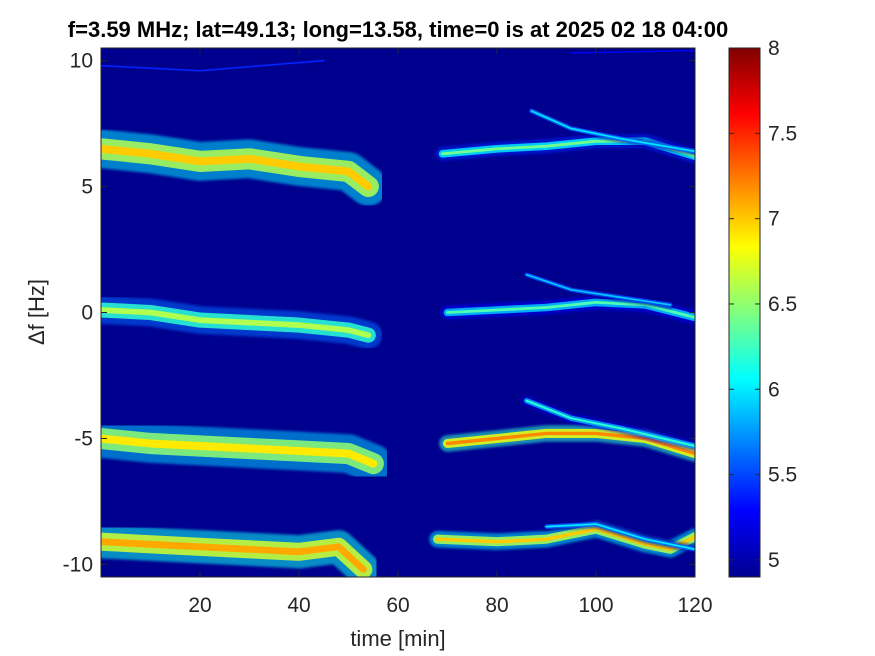 The width and height of the screenshot is (875, 656). What do you see at coordinates (87, 187) in the screenshot?
I see `y-tick-label: 5` at bounding box center [87, 187].